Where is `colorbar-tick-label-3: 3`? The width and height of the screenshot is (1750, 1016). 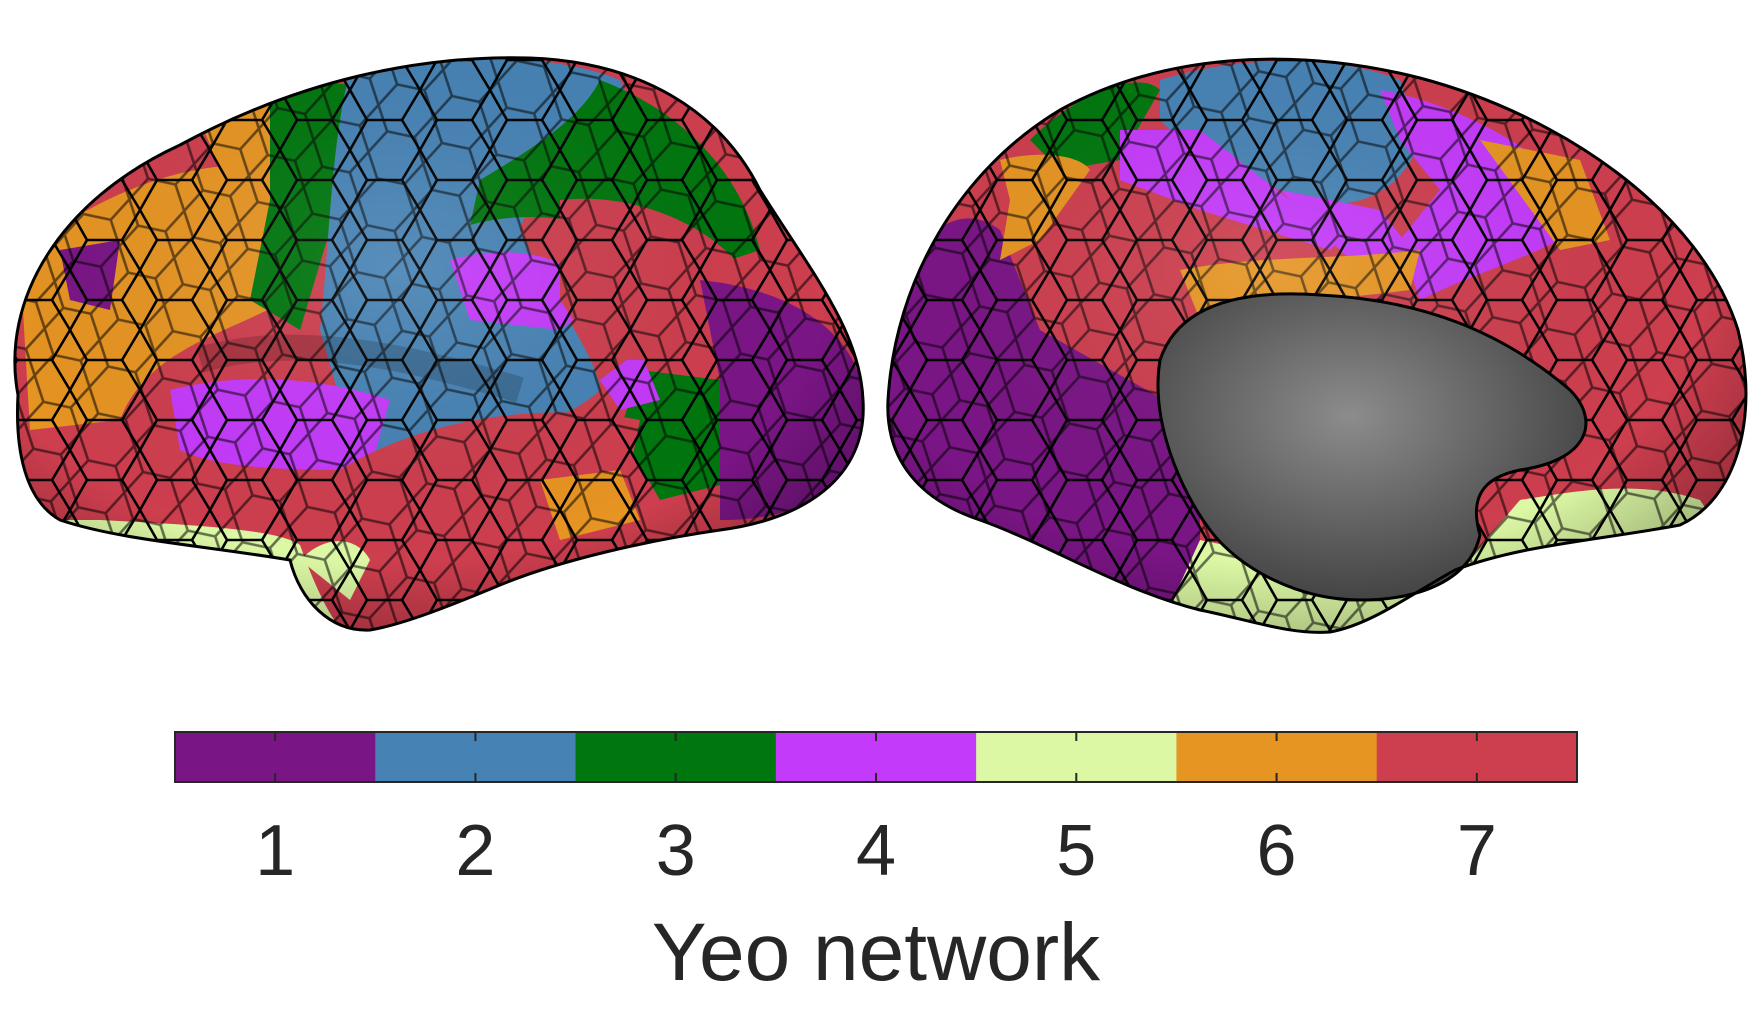
colorbar-tick-label-3: 3 is located at coordinates (676, 851).